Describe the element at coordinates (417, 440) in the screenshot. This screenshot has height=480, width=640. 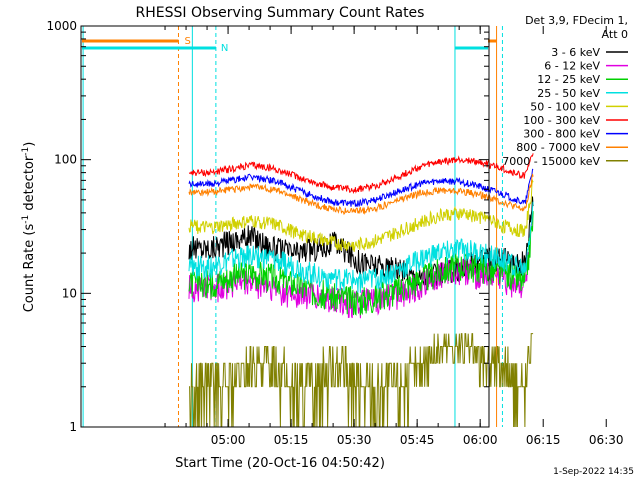
I see `x-tick-label: 05:45` at that location.